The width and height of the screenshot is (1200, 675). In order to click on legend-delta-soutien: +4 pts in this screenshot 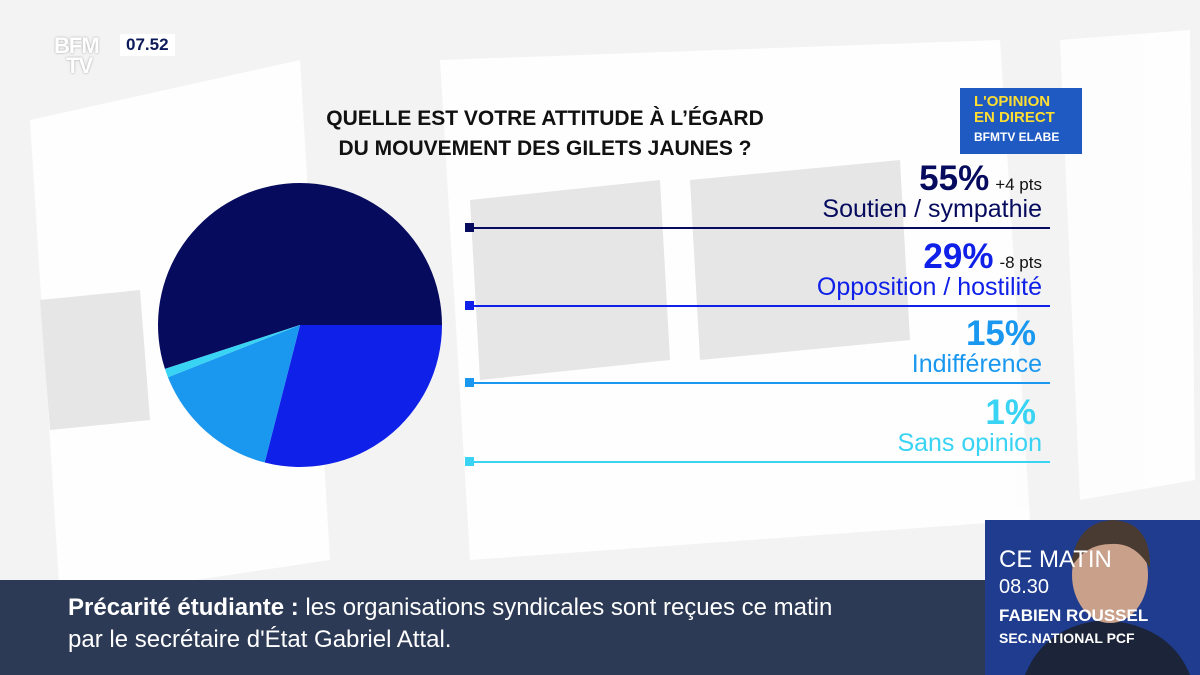, I will do `click(1018, 184)`.